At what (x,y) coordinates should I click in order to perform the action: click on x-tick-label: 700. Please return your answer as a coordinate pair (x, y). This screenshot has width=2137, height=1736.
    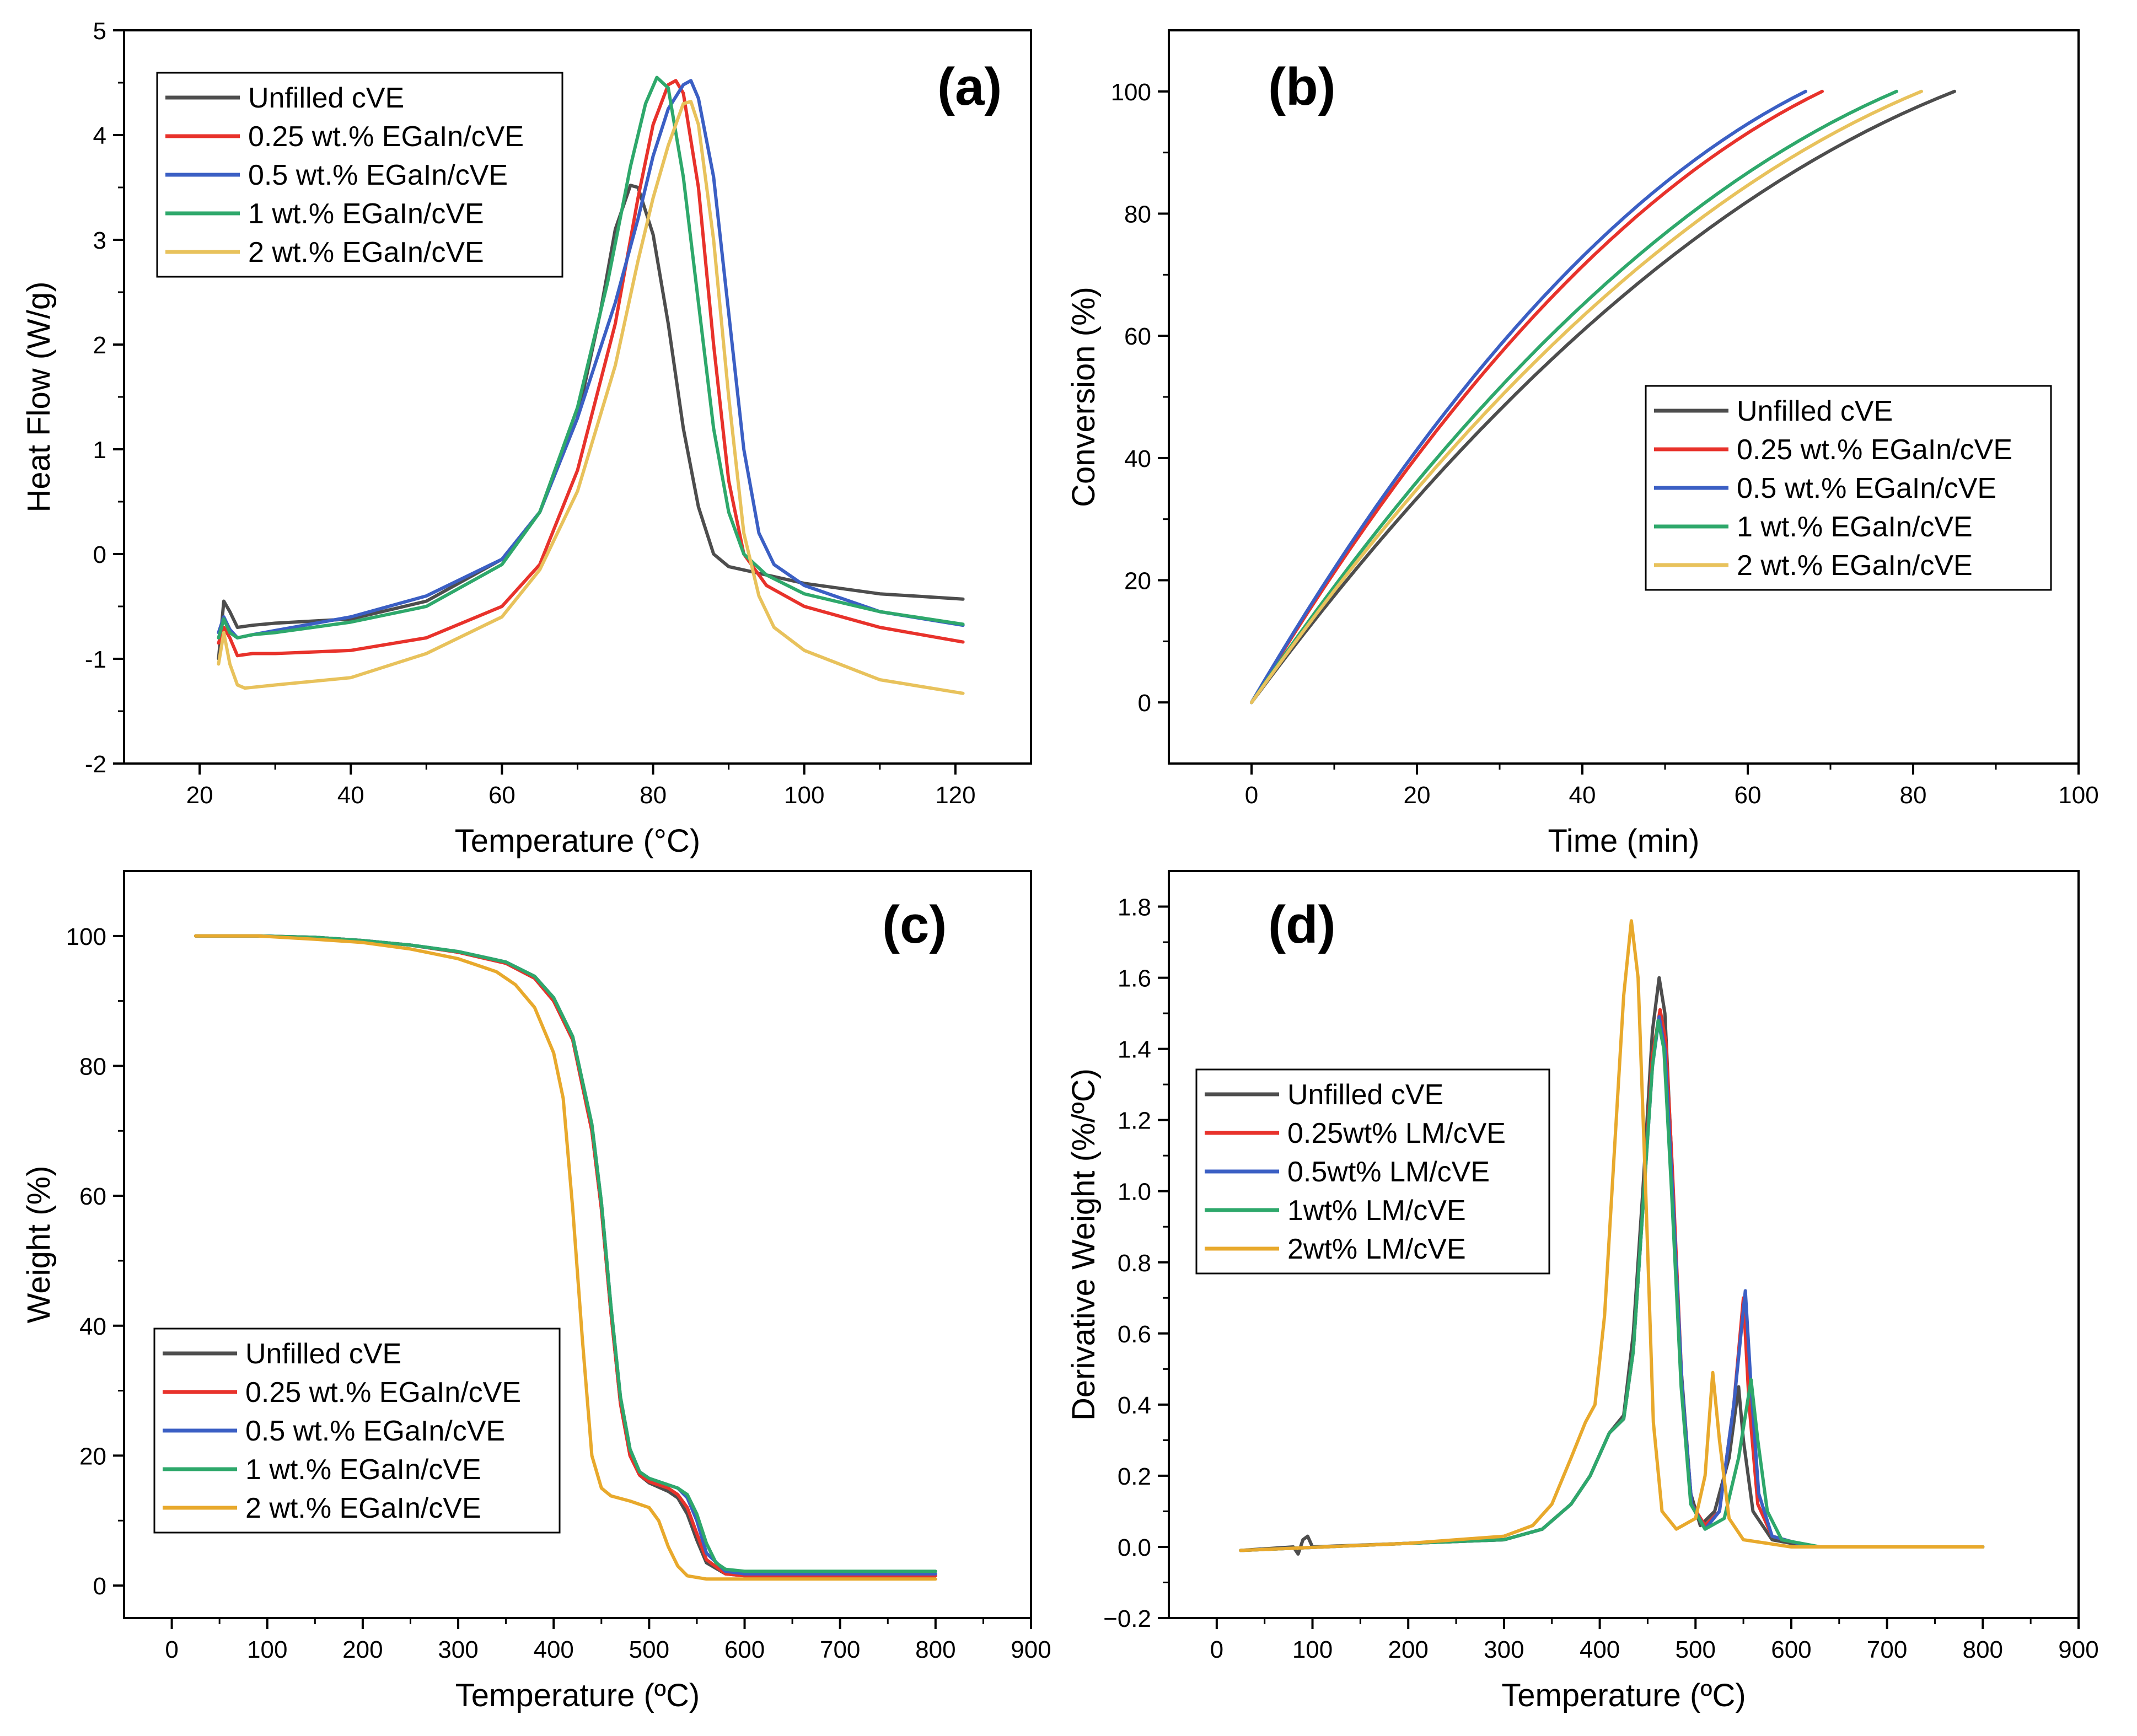
    Looking at the image, I should click on (840, 1649).